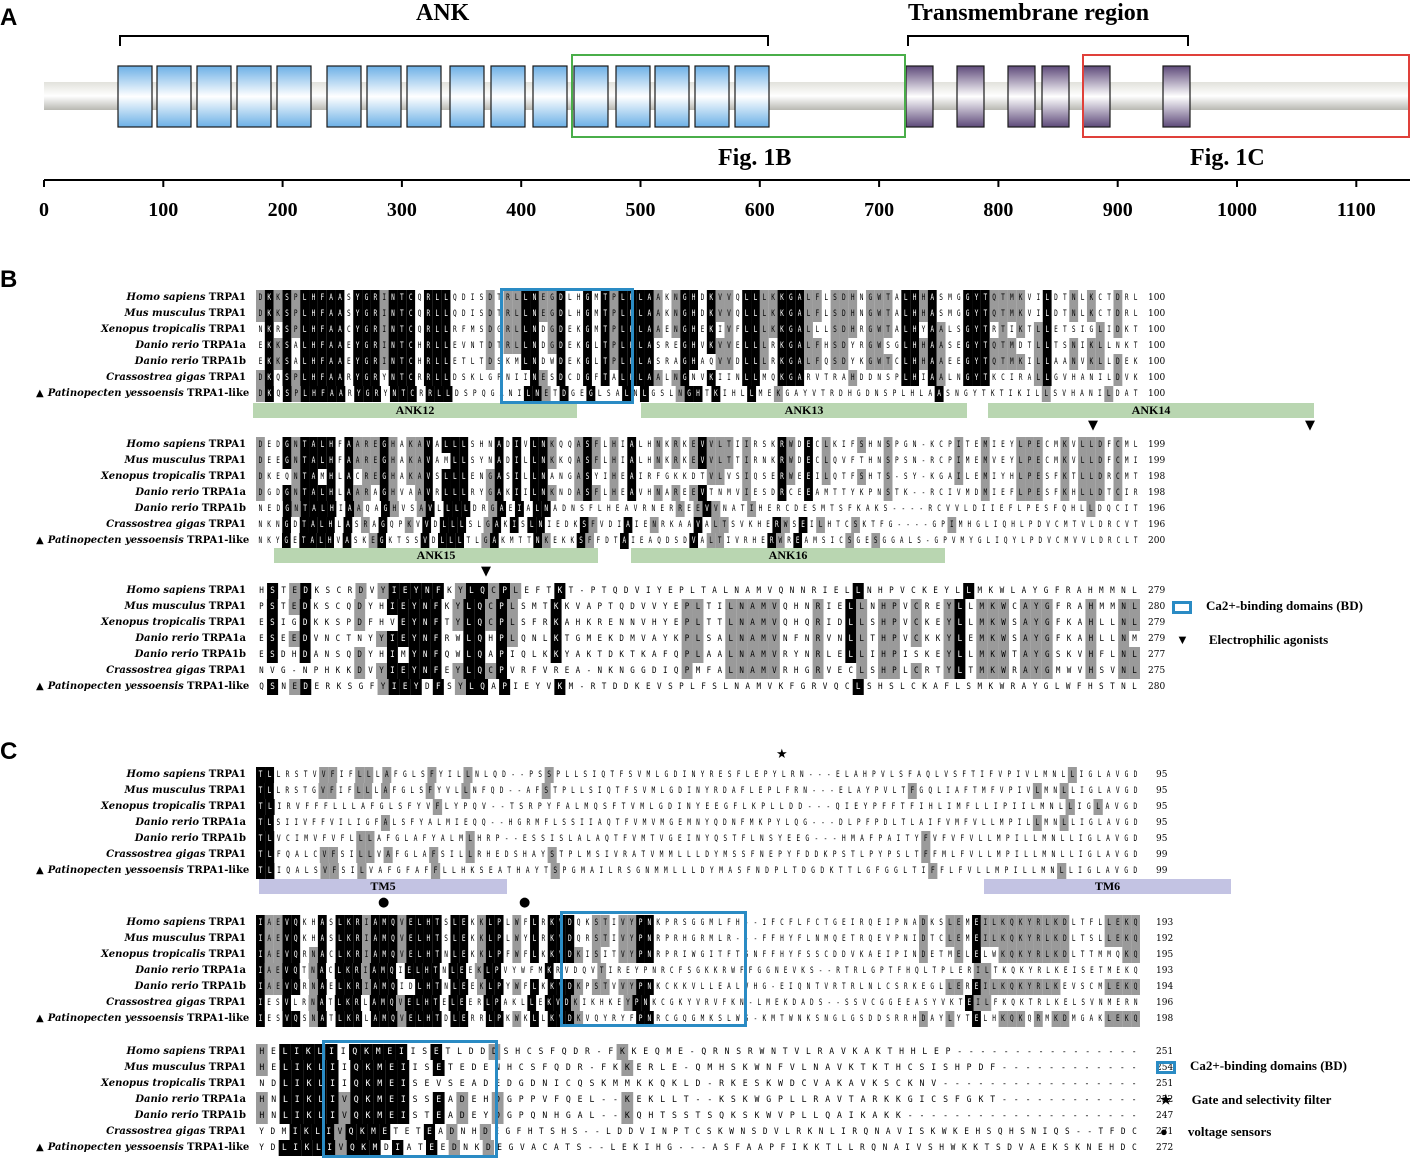 The height and width of the screenshot is (1165, 1416). I want to click on residue-number: 193, so click(1165, 971).